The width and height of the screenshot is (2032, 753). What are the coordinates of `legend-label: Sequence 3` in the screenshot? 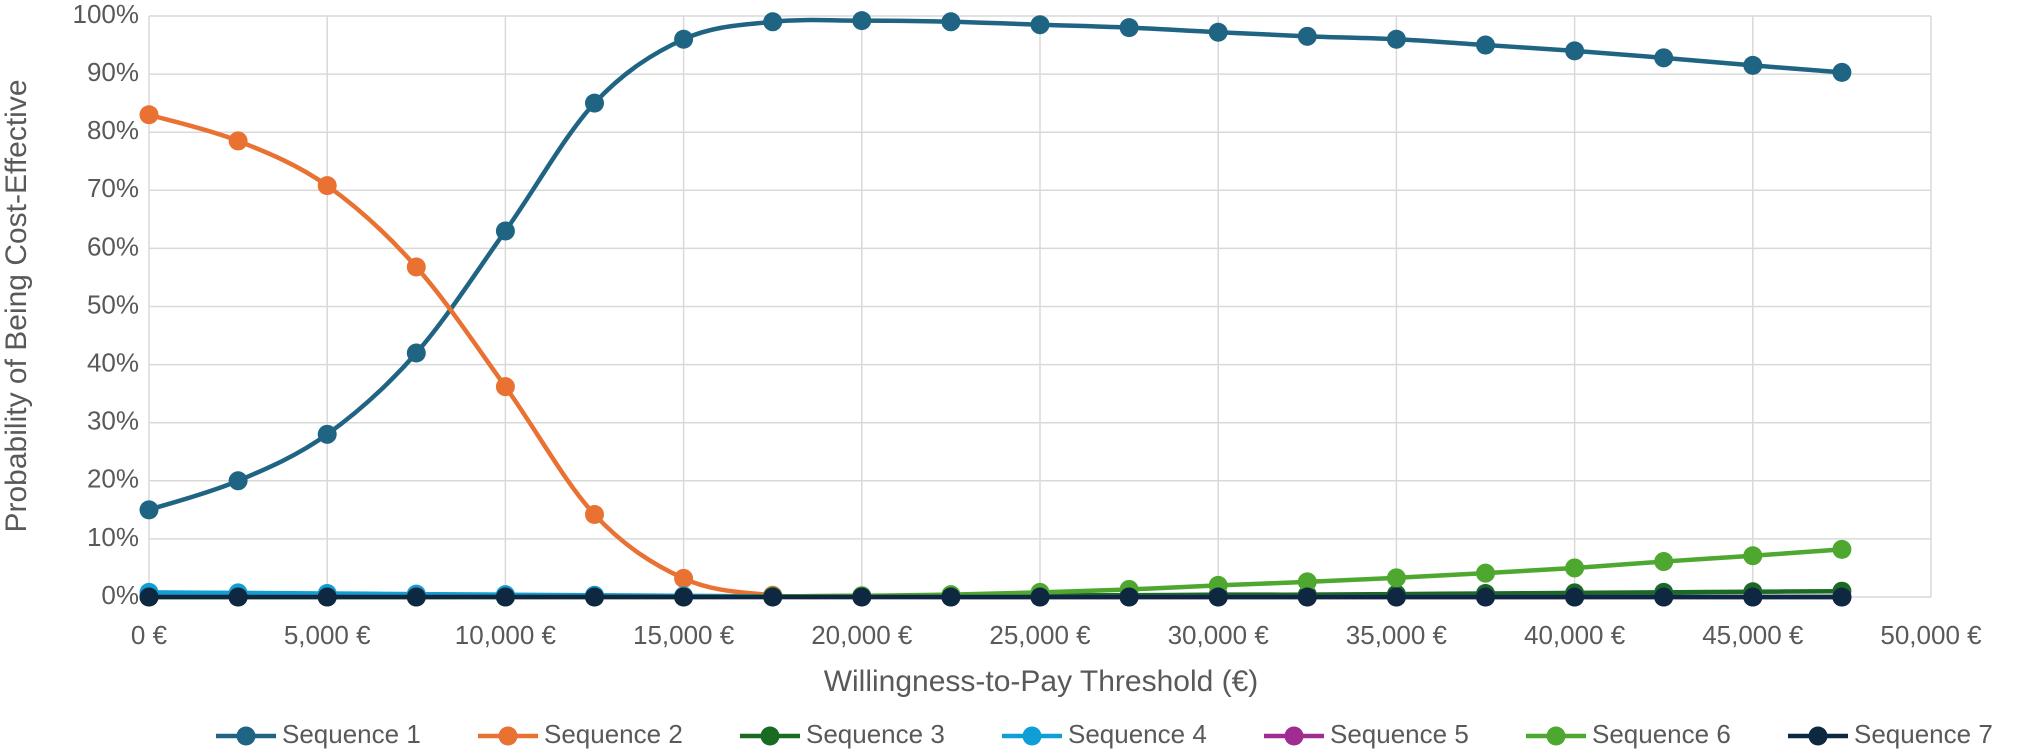 It's located at (875, 734).